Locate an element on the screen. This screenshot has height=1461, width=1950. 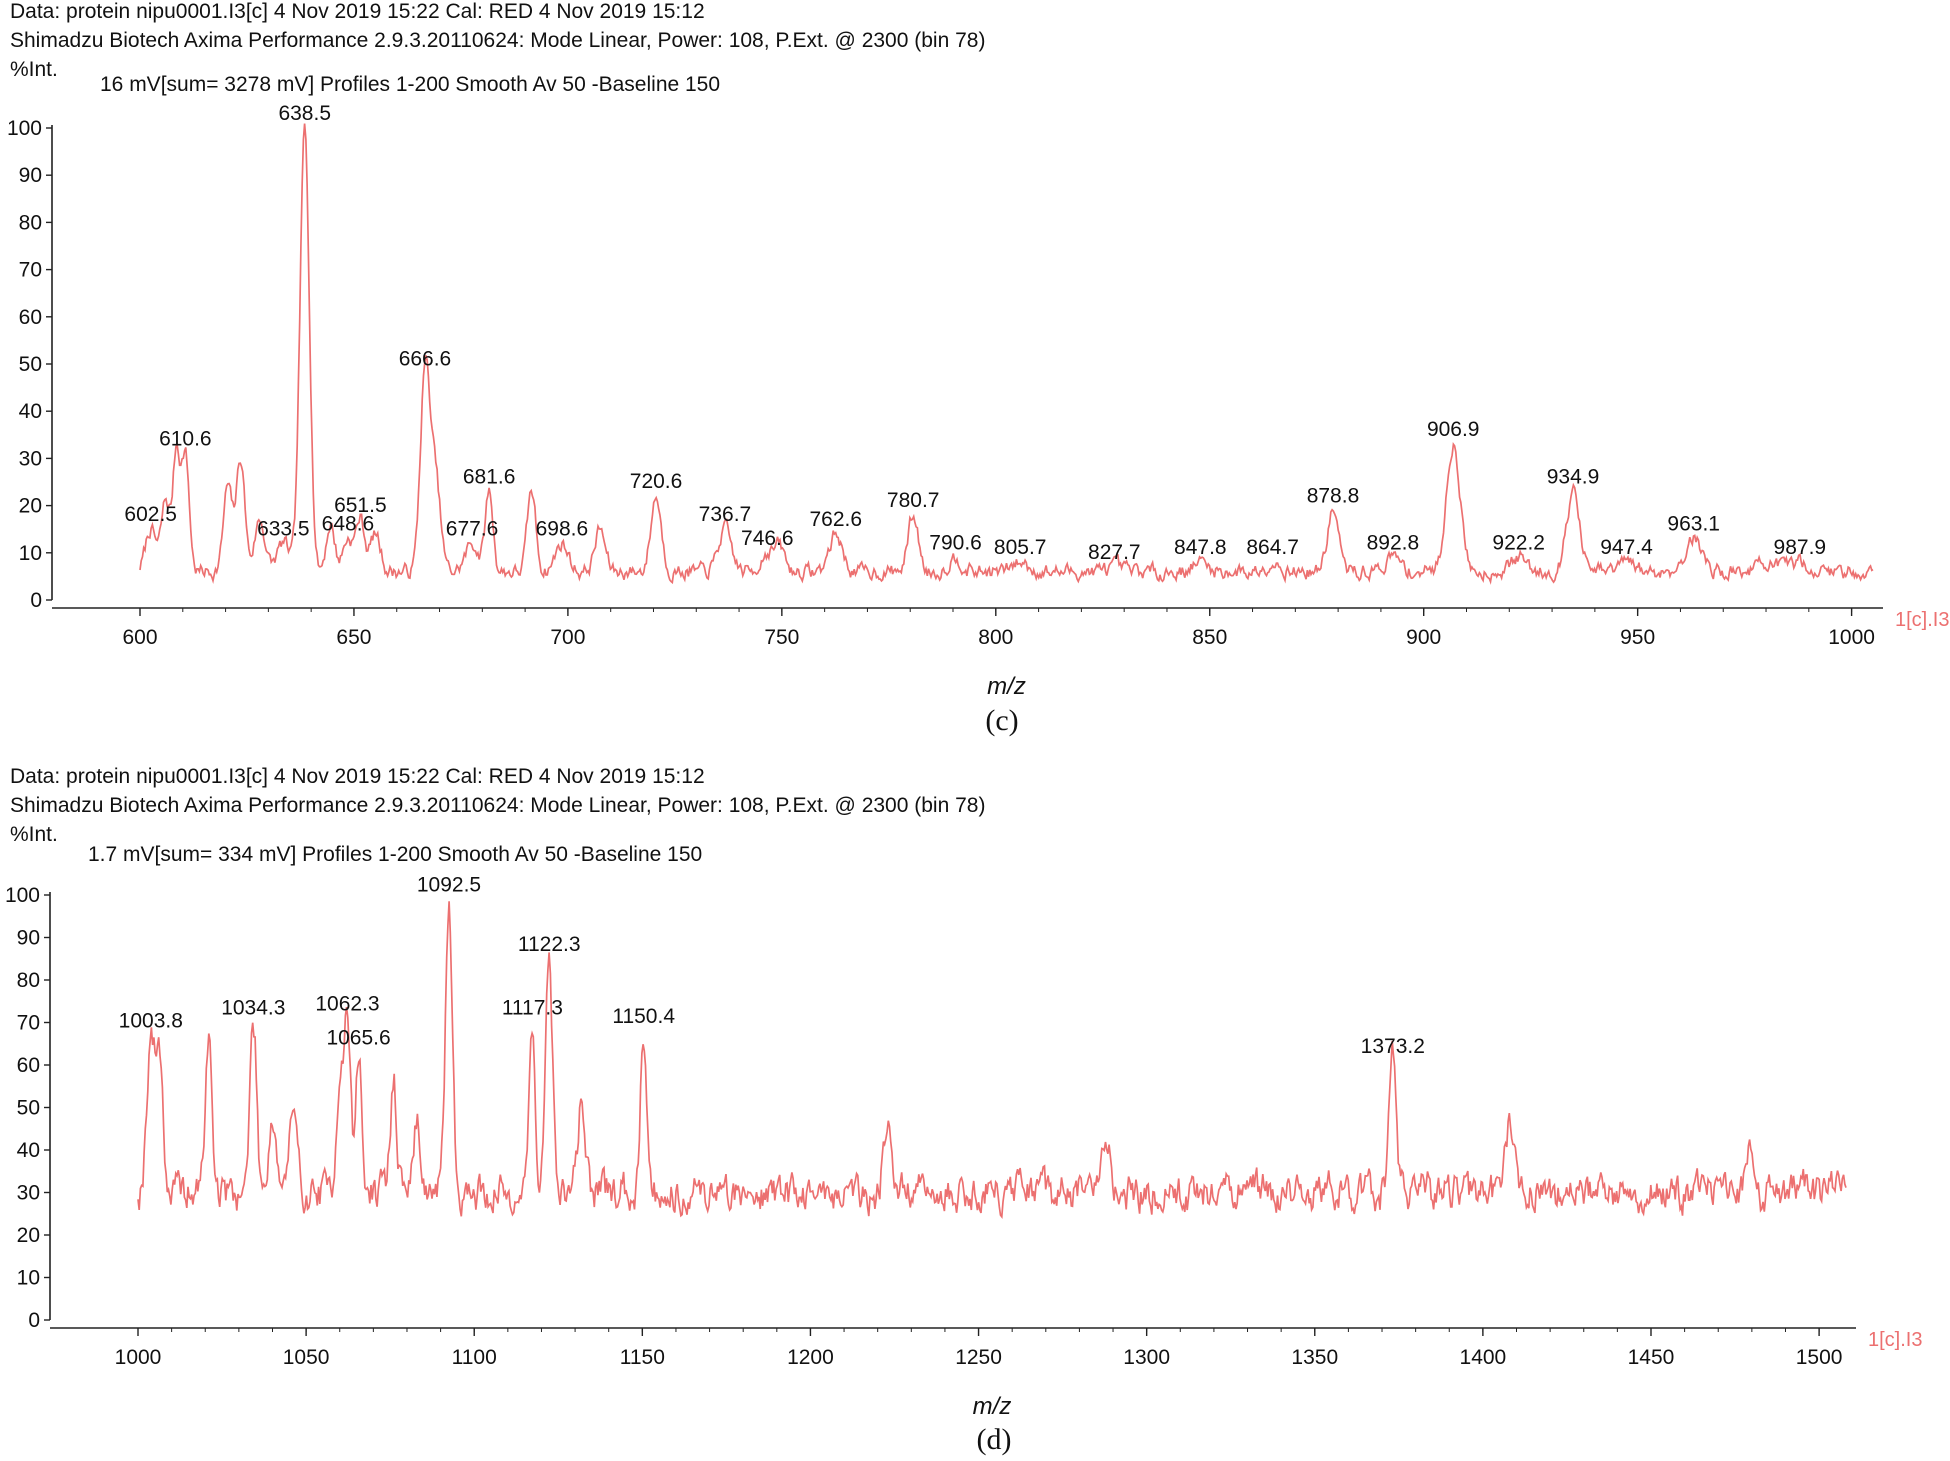
peak-label: 698.6 is located at coordinates (562, 528).